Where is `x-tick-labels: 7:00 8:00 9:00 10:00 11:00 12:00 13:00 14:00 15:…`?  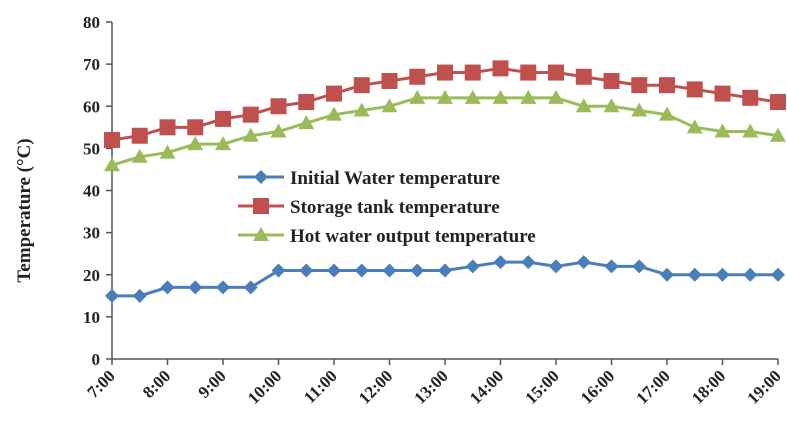 x-tick-labels: 7:00 8:00 9:00 10:00 11:00 12:00 13:00 14:00 15:… is located at coordinates (434, 383).